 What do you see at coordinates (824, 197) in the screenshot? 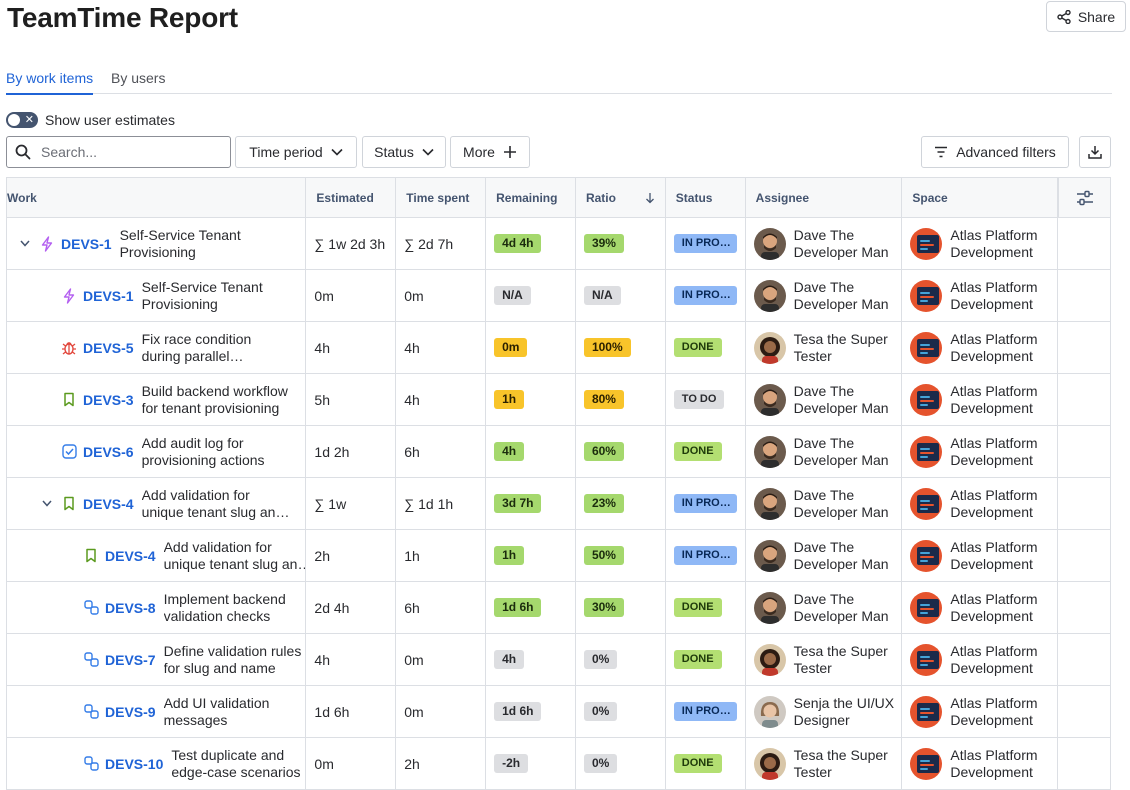
I see `column-header-assignee: Assignee` at bounding box center [824, 197].